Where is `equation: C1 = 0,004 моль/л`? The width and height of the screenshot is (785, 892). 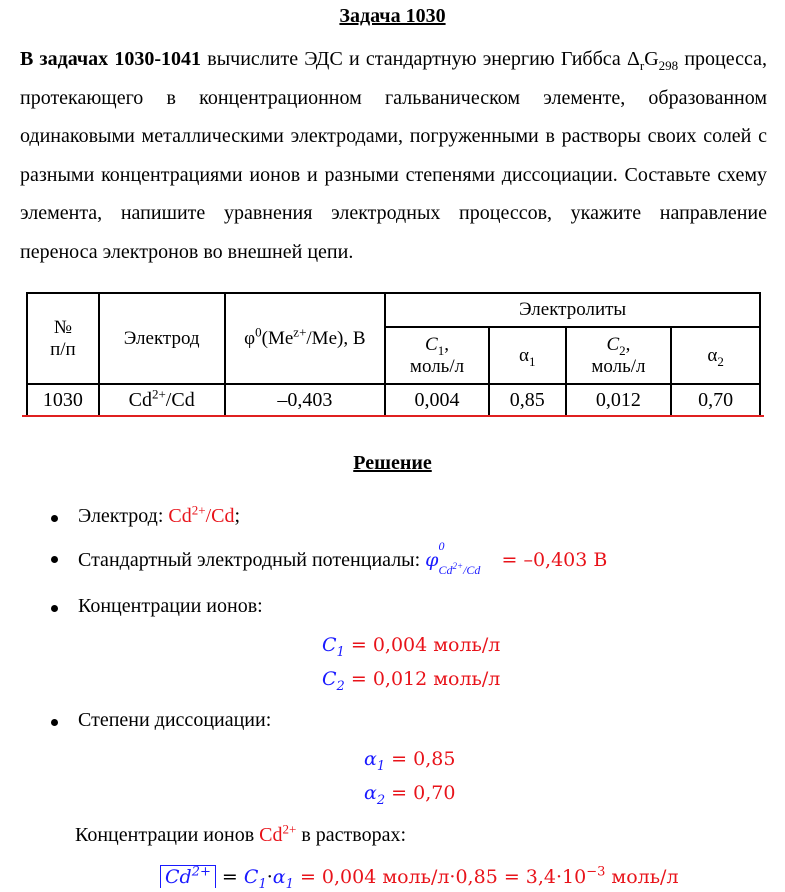 equation: C1 = 0,004 моль/л is located at coordinates (411, 646).